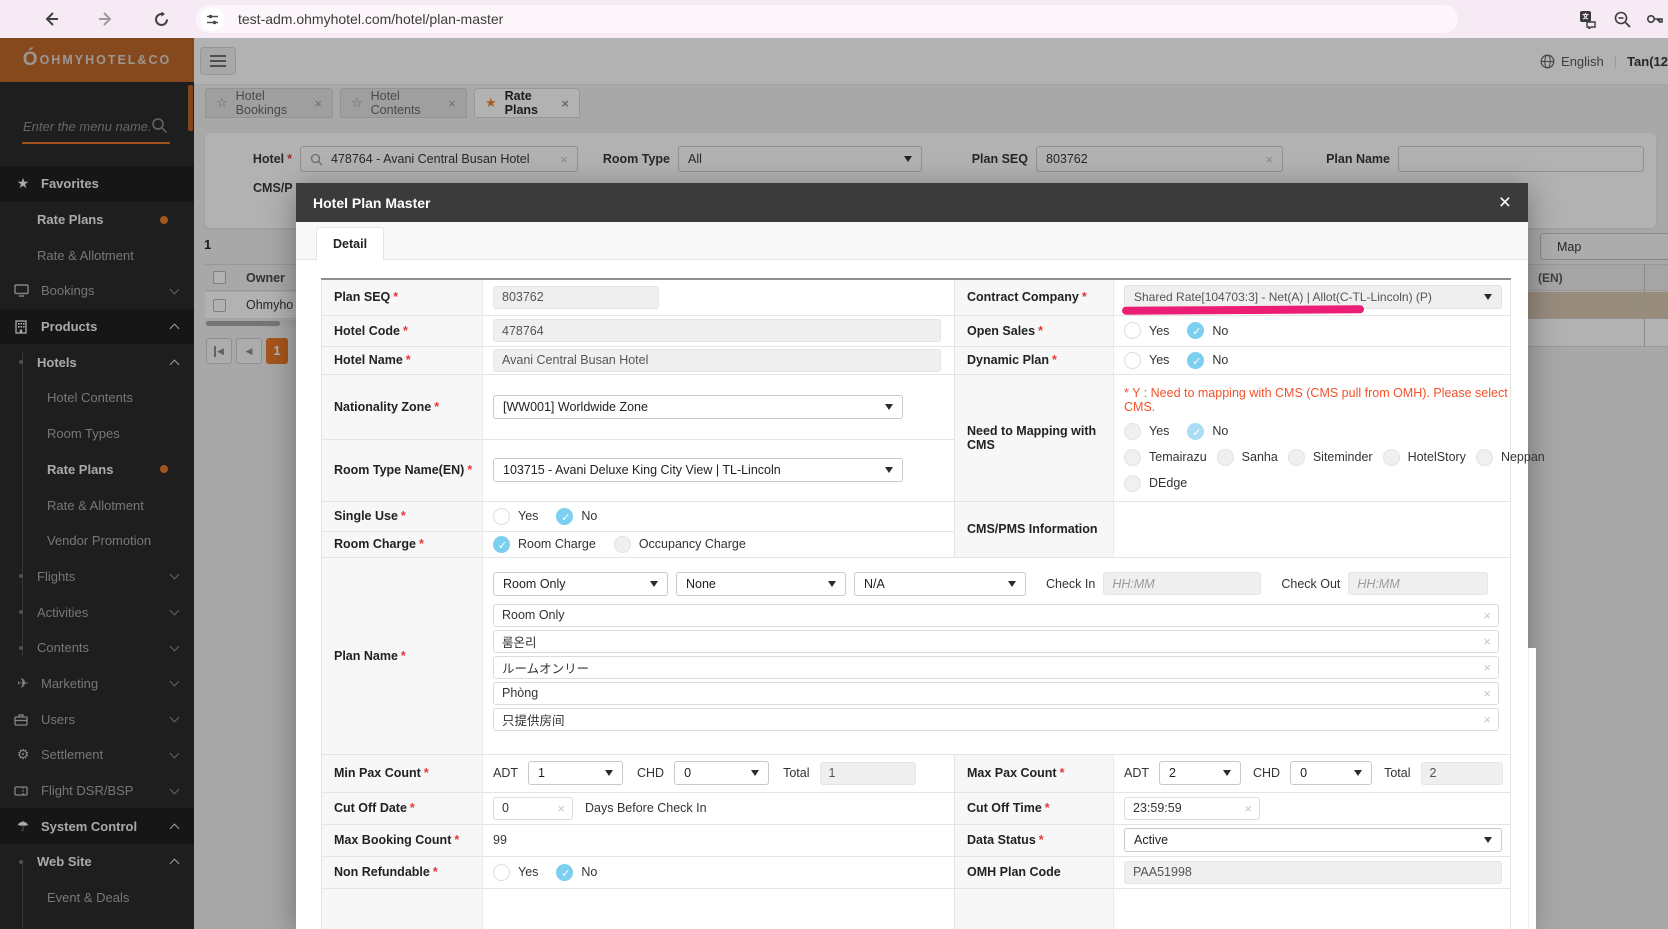  Describe the element at coordinates (95, 505) in the screenshot. I see `sidebar-item-rate-allotment: Rate & Allotment` at that location.